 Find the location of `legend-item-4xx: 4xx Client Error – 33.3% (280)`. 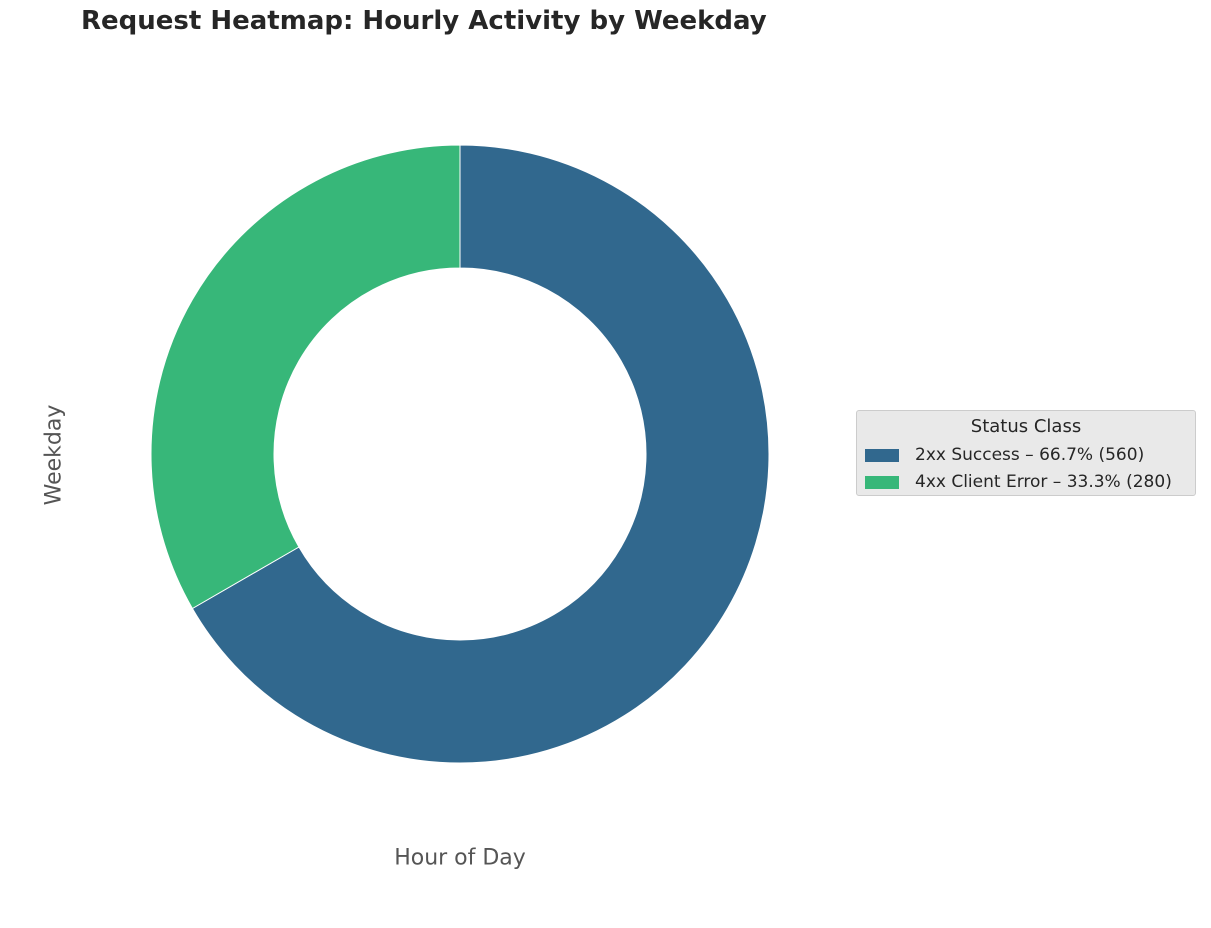

legend-item-4xx: 4xx Client Error – 33.3% (280) is located at coordinates (1018, 482).